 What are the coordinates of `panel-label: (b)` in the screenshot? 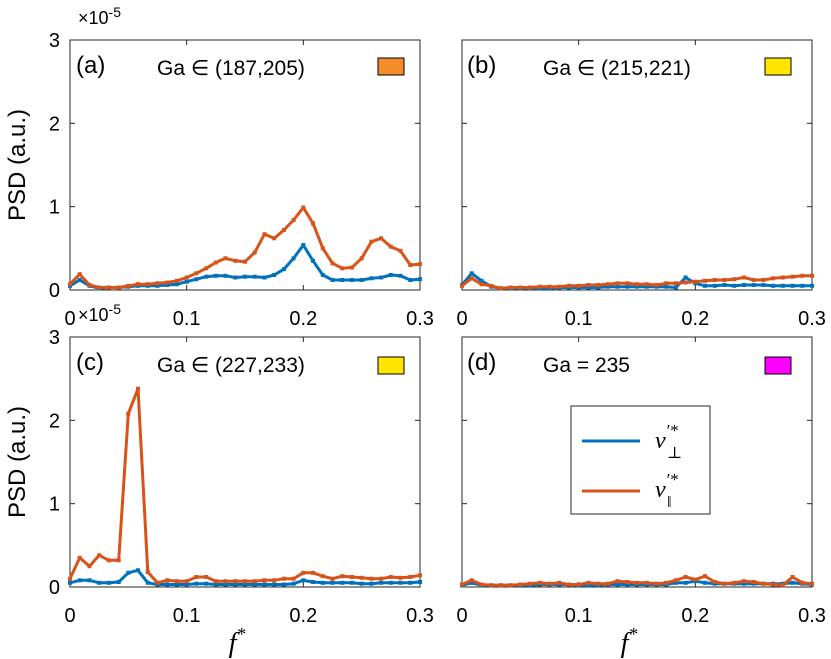 It's located at (481, 65).